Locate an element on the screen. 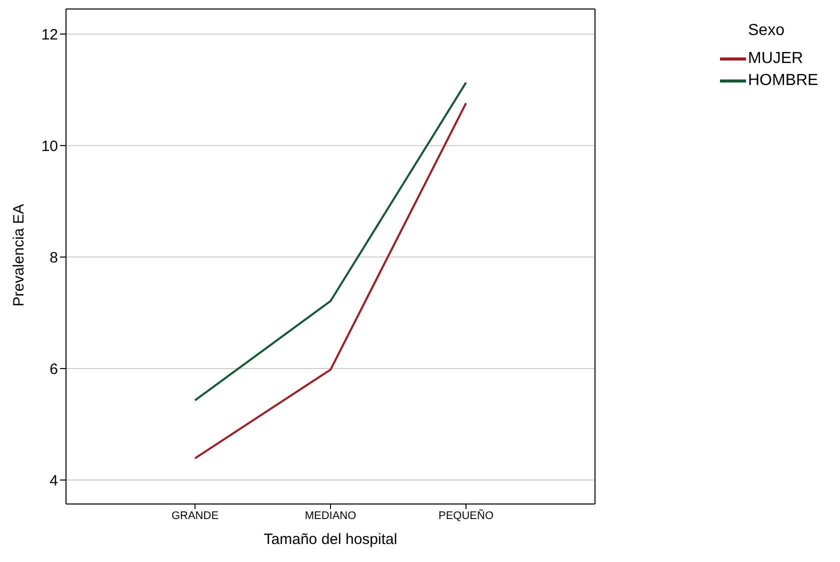  legend-title: Sexo is located at coordinates (767, 31).